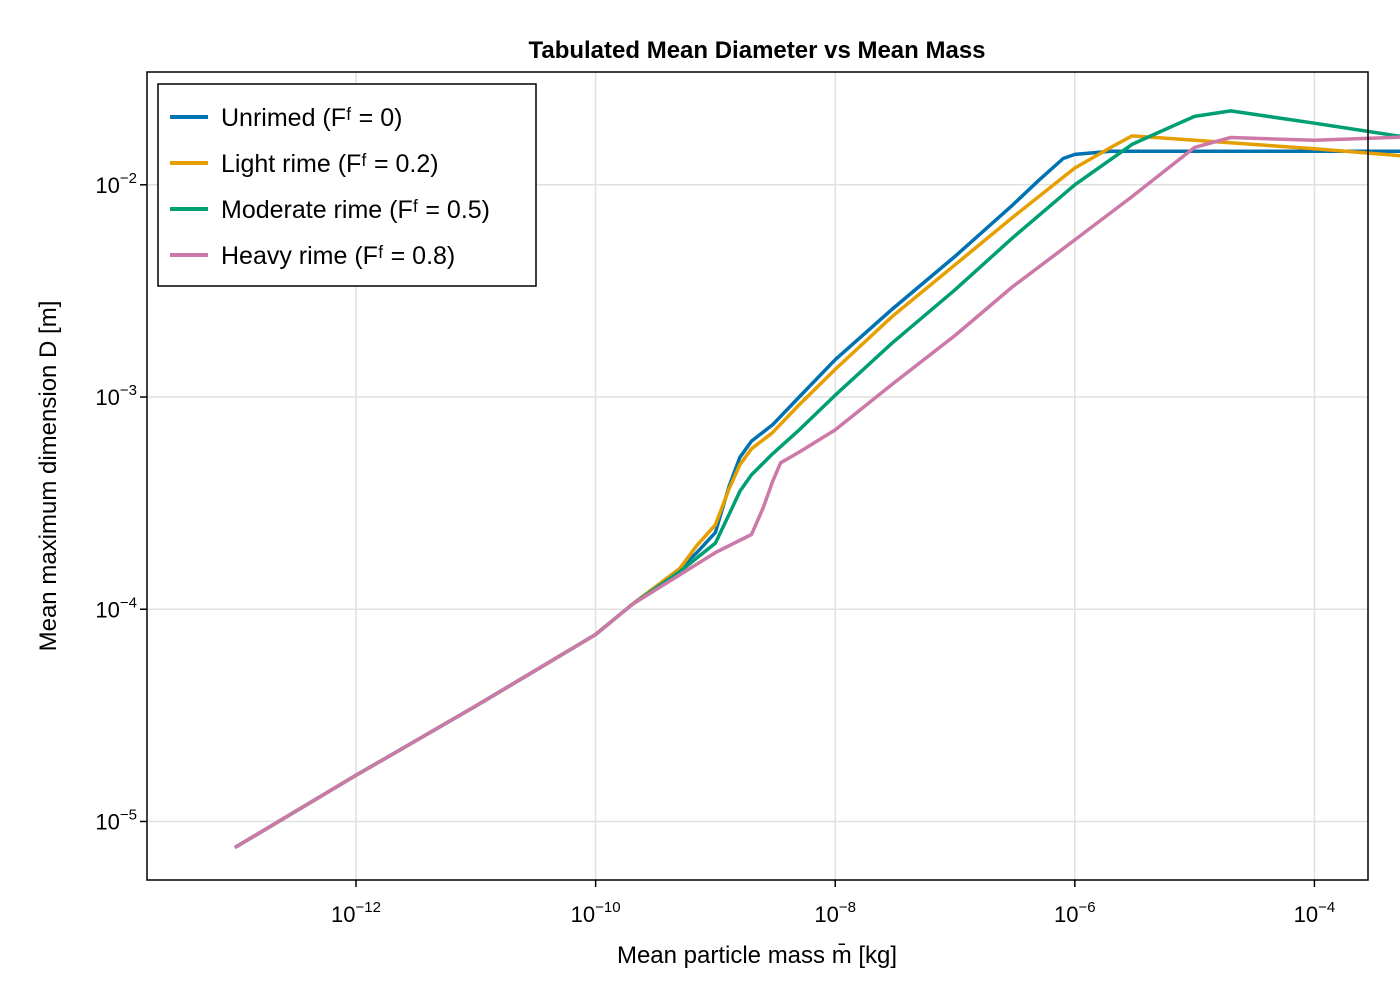 The height and width of the screenshot is (1000, 1400). Describe the element at coordinates (355, 210) in the screenshot. I see `legend-label-3: Moderate rime (Fᶠ = 0.5)` at that location.